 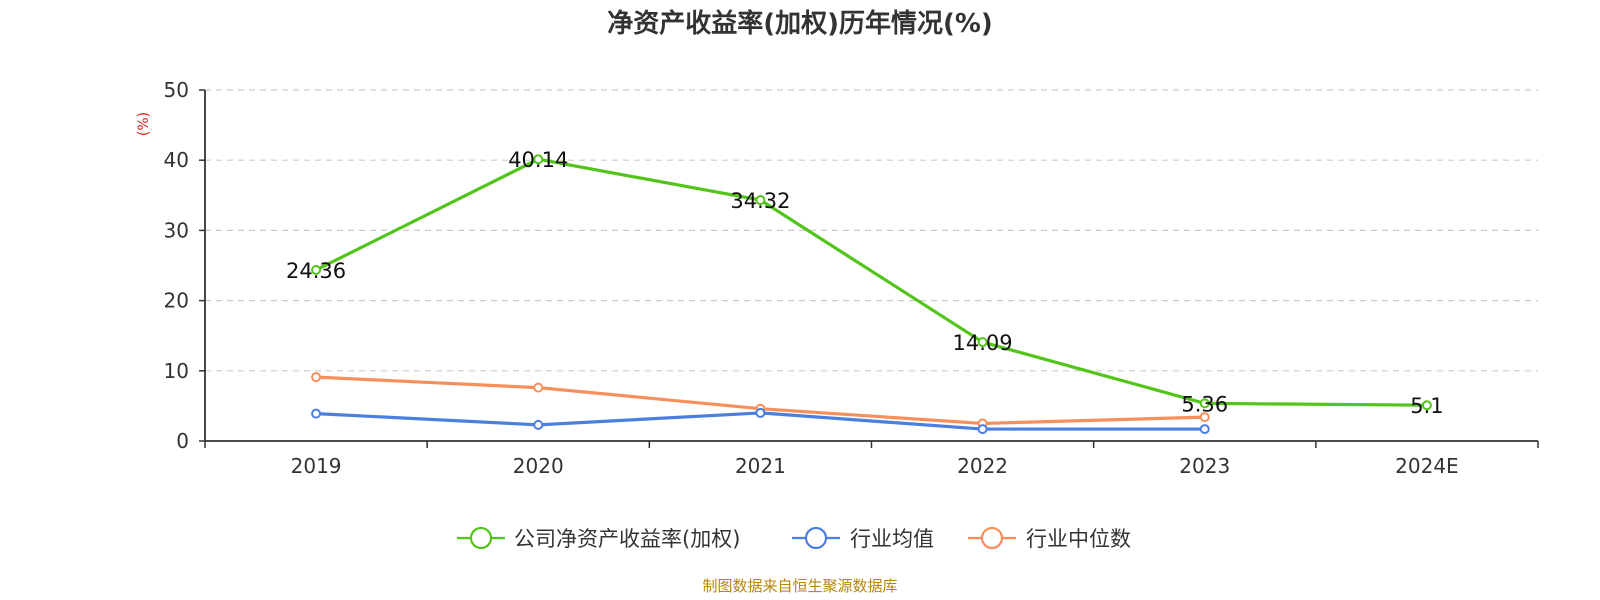 I want to click on x-tick-label-2021: 2021, so click(x=760, y=466).